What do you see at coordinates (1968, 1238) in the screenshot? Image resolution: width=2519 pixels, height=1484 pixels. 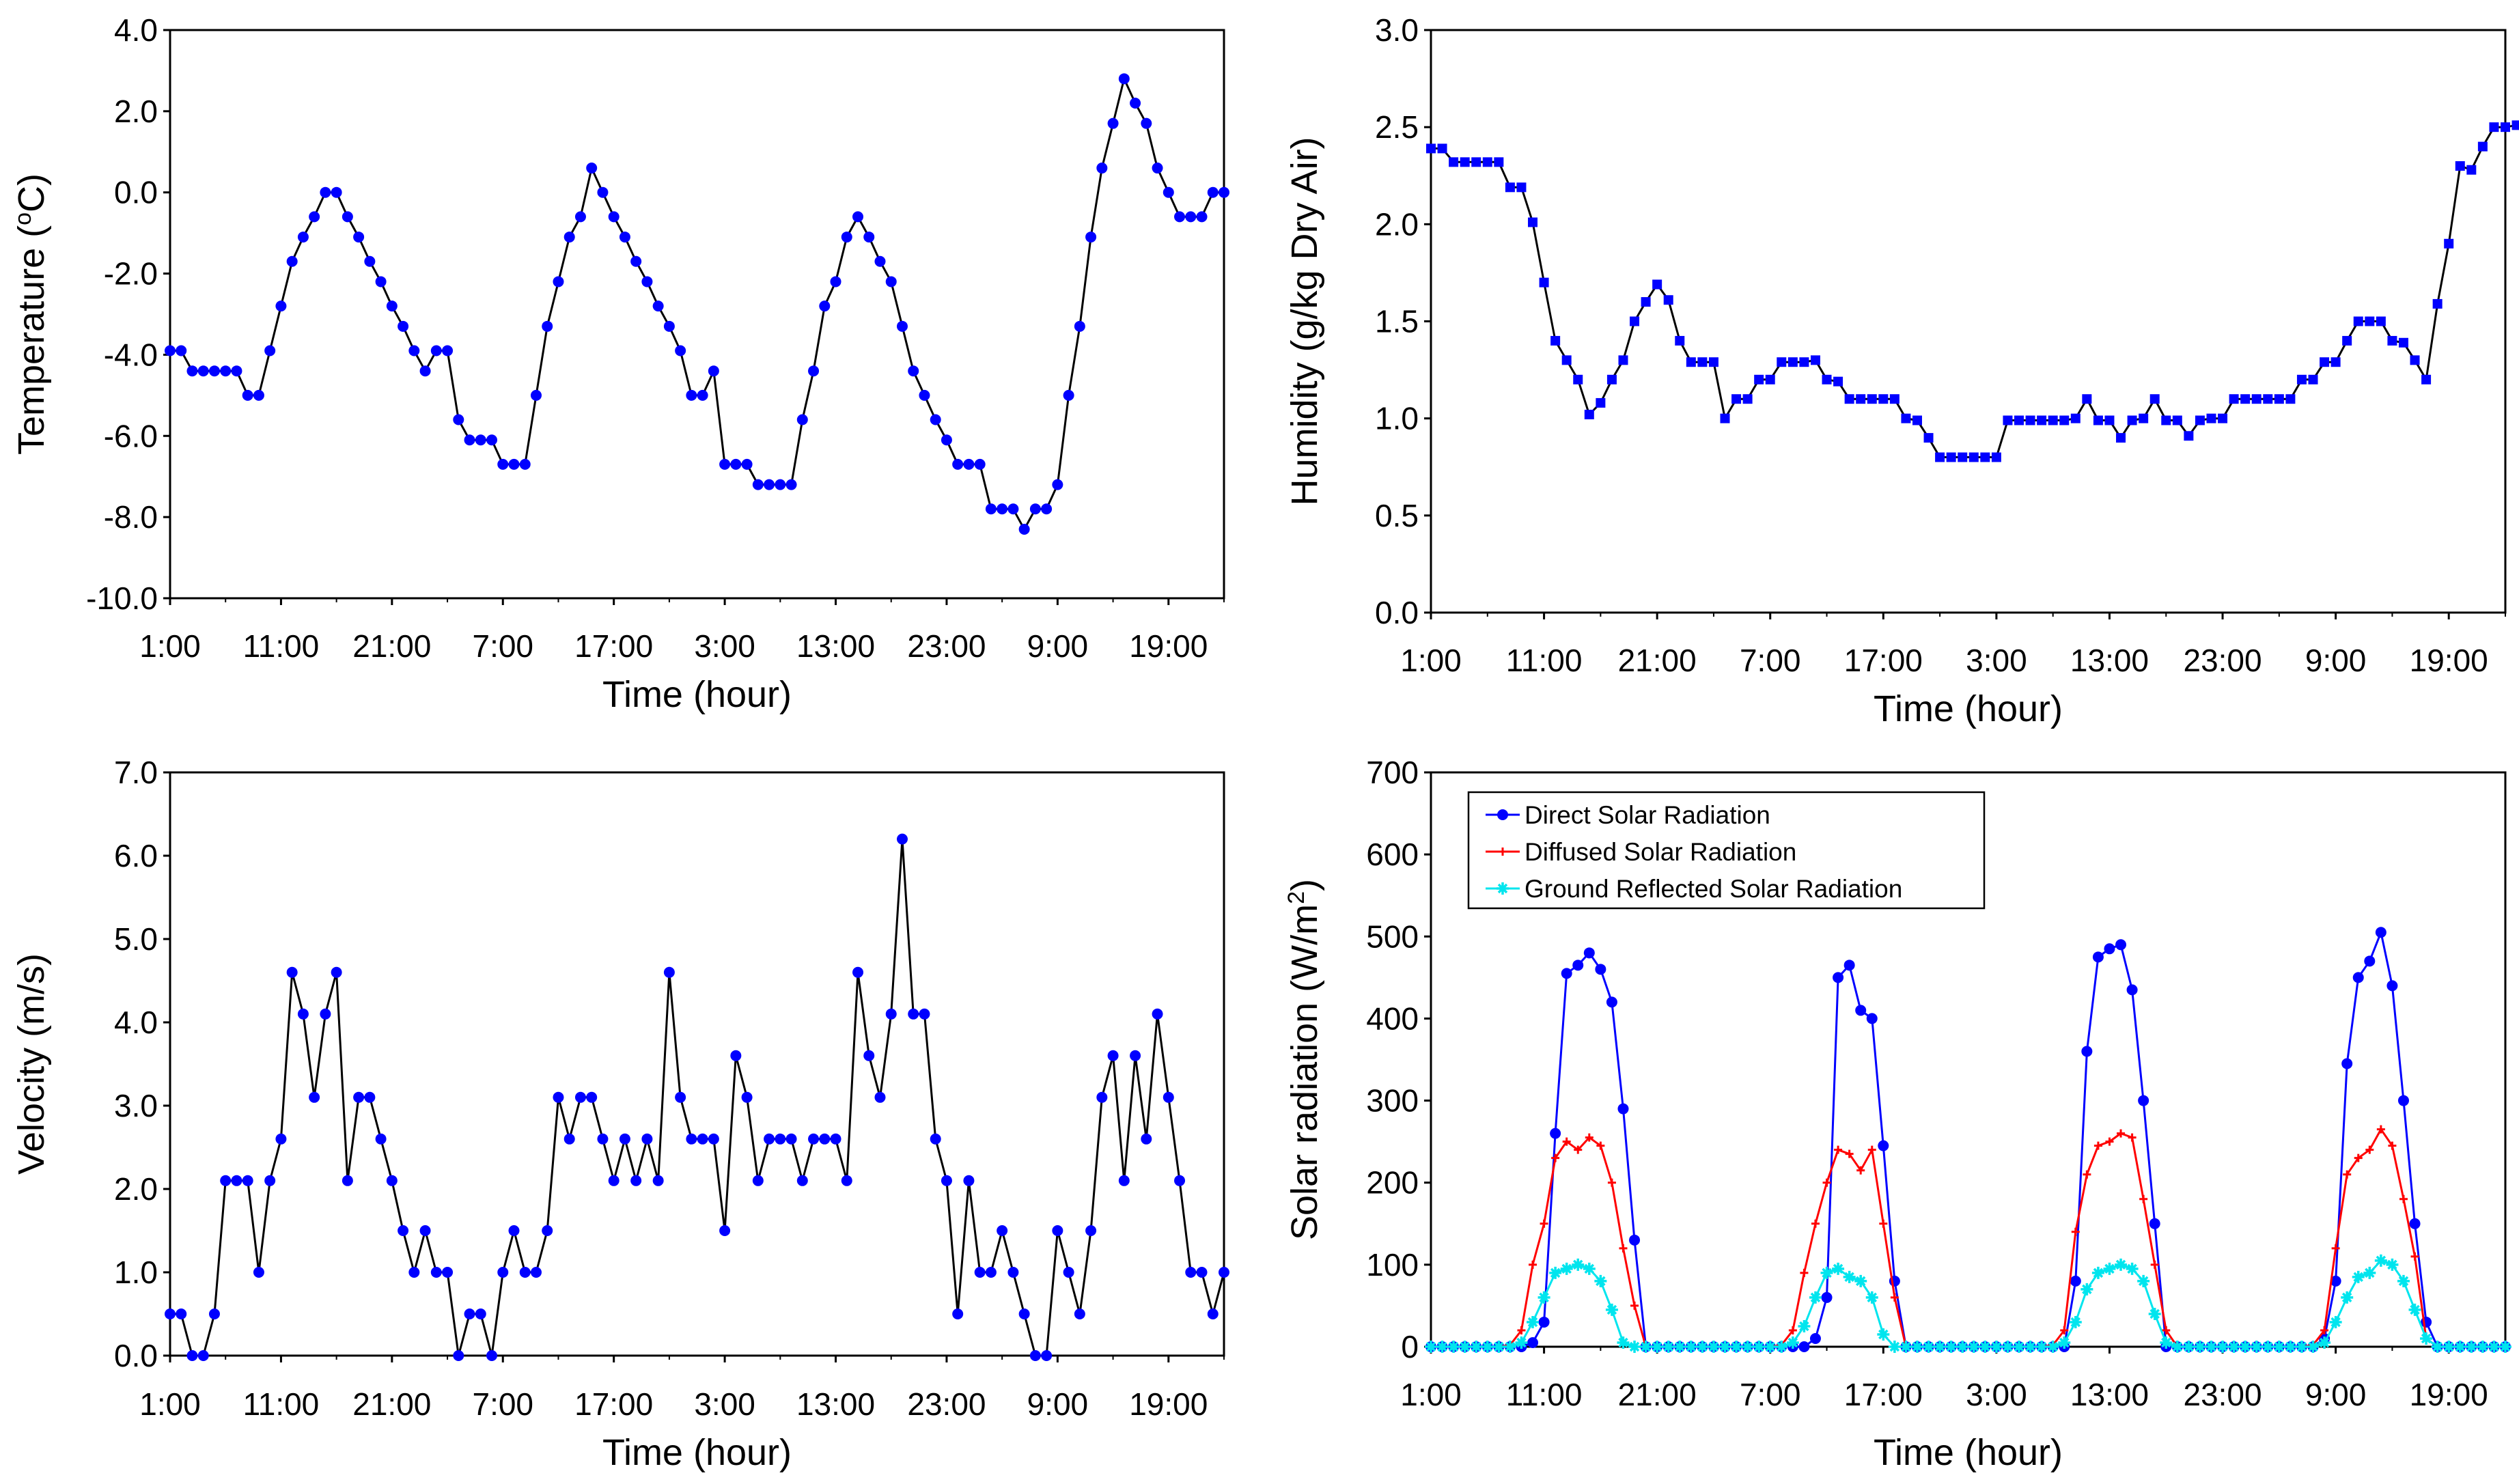 I see `series-line` at bounding box center [1968, 1238].